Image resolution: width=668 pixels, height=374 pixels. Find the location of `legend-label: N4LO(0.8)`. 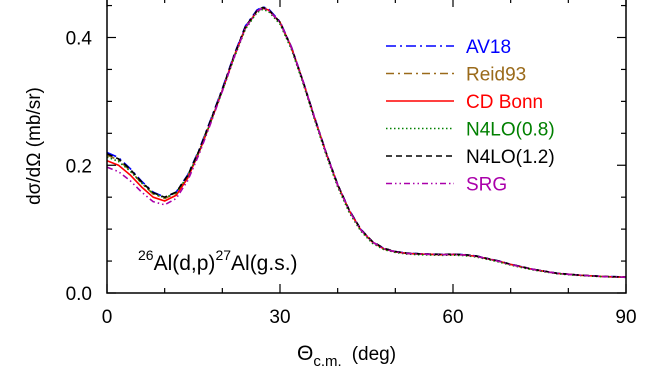

legend-label: N4LO(0.8) is located at coordinates (510, 130).